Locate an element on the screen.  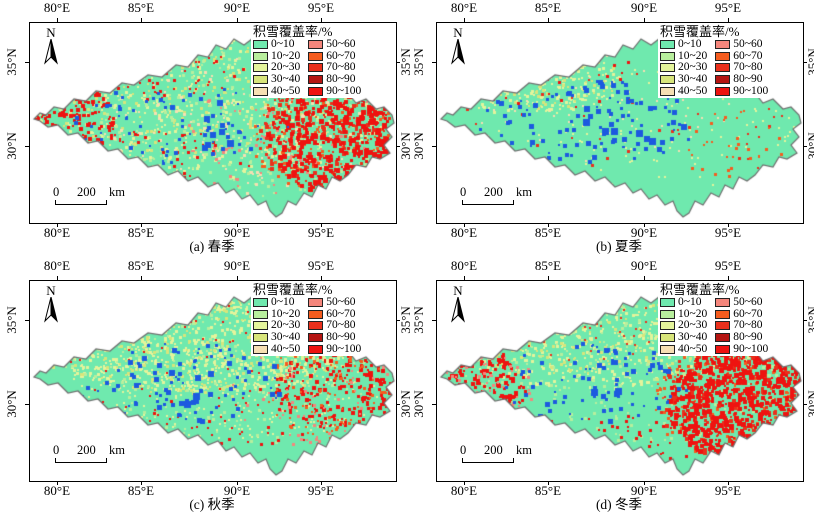
legend-item: 80~90 is located at coordinates (334, 337).